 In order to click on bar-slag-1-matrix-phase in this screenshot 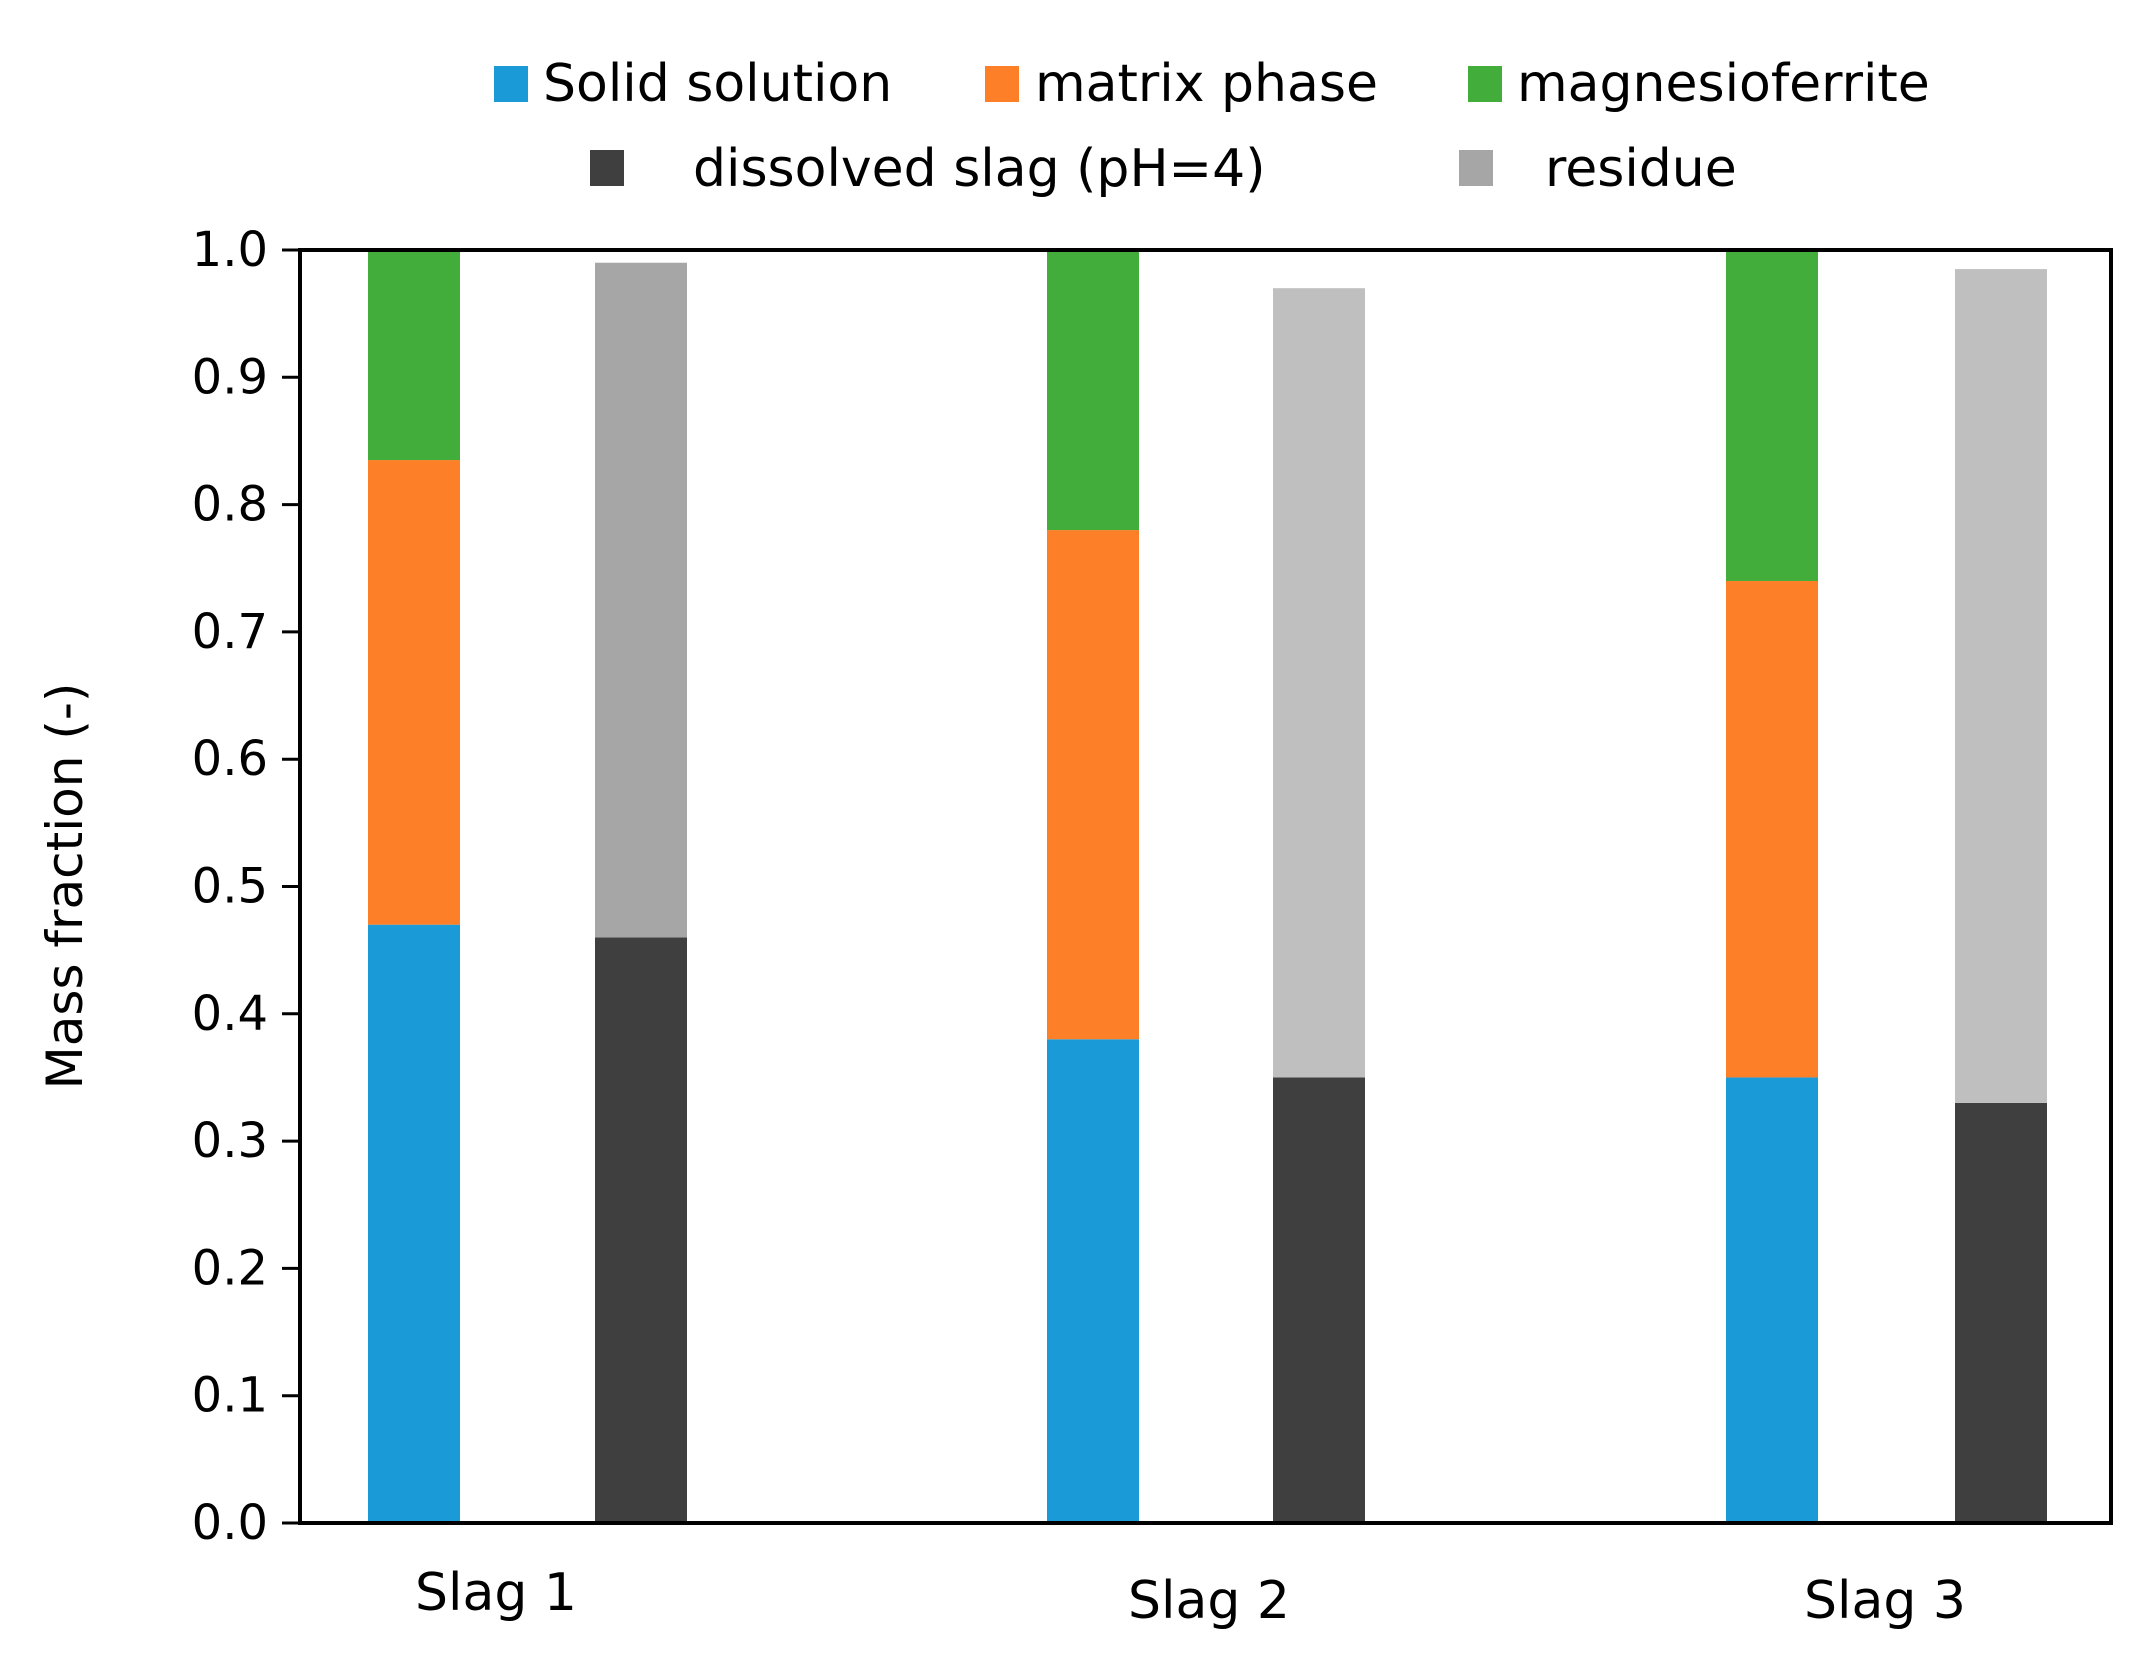, I will do `click(414, 692)`.